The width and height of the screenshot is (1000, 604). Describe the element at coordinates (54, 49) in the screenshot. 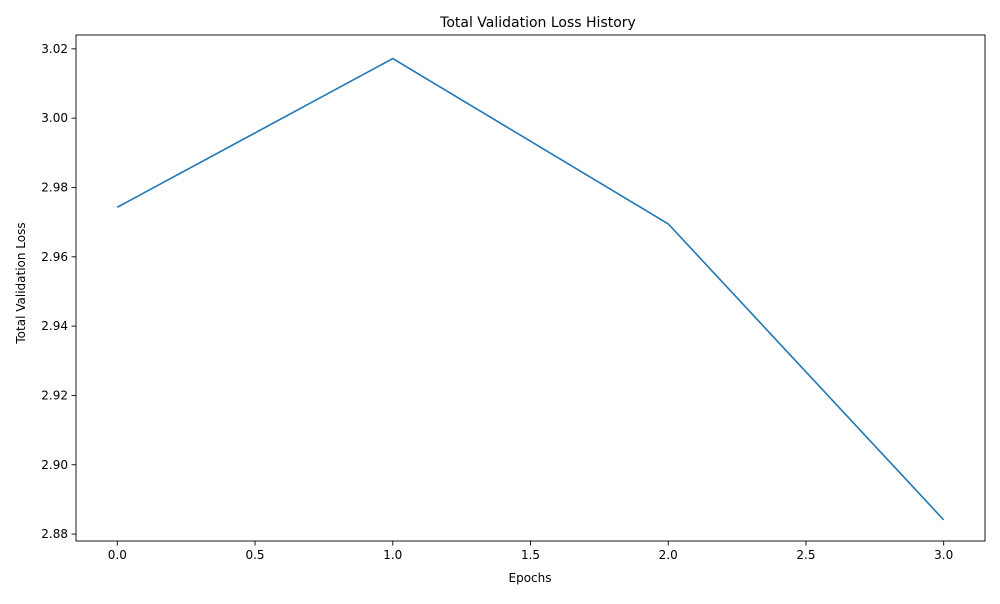

I see `y-tick-label: 3.02` at that location.